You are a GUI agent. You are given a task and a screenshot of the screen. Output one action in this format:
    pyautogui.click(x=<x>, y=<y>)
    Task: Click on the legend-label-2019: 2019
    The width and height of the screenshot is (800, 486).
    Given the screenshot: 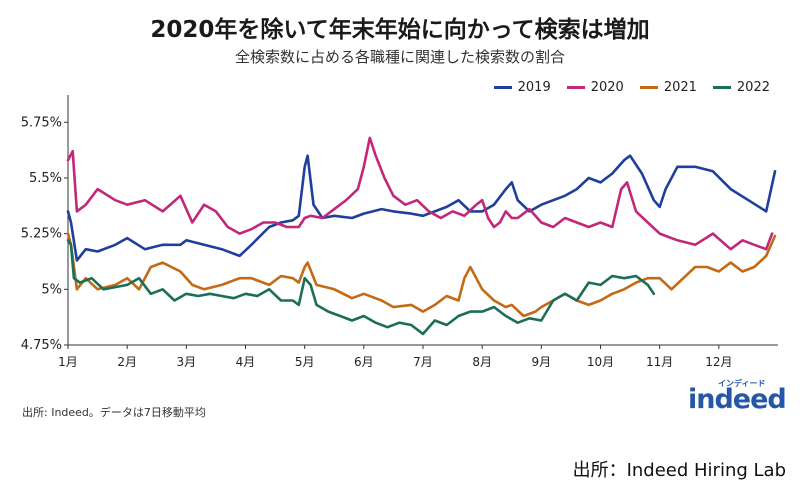 What is the action you would take?
    pyautogui.click(x=534, y=87)
    